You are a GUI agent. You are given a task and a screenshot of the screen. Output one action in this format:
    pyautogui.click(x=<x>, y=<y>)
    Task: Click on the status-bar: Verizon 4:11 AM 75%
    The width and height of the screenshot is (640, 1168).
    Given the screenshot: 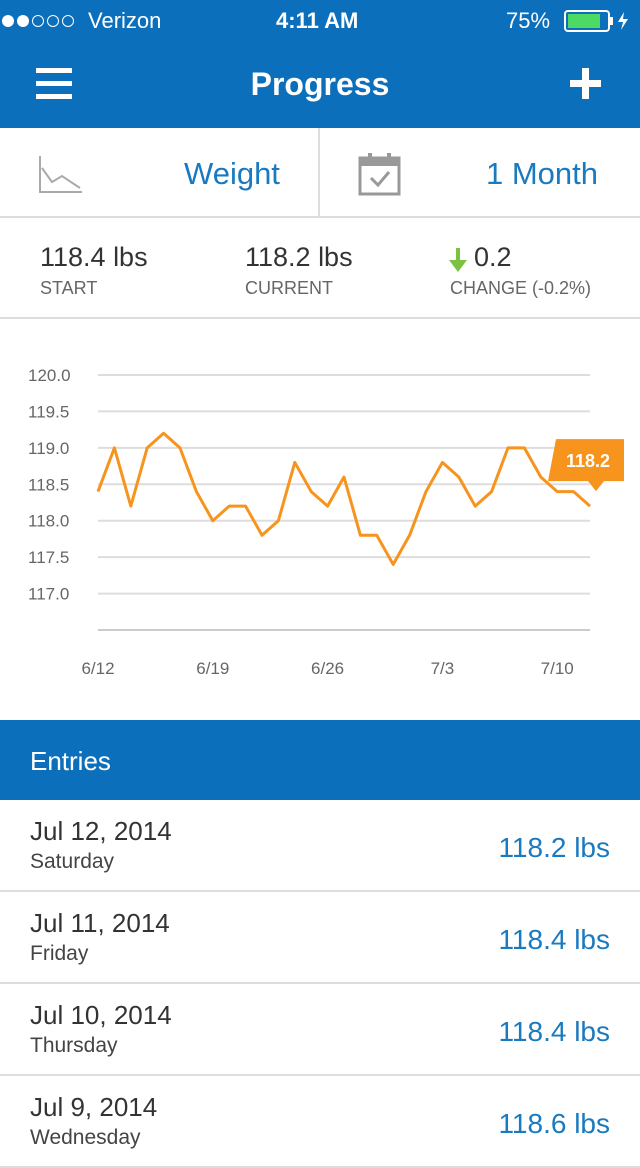 What is the action you would take?
    pyautogui.click(x=320, y=20)
    